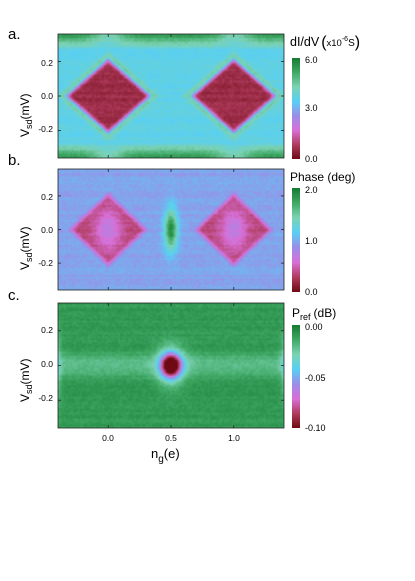  I want to click on panel-b-ytick-2: -0.2, so click(45, 263).